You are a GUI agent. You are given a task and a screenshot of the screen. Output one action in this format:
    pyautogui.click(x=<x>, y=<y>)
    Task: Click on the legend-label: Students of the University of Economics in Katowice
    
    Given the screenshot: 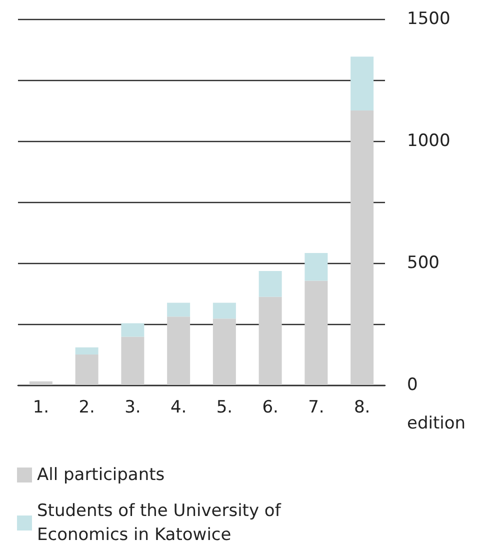 What is the action you would take?
    pyautogui.click(x=161, y=523)
    